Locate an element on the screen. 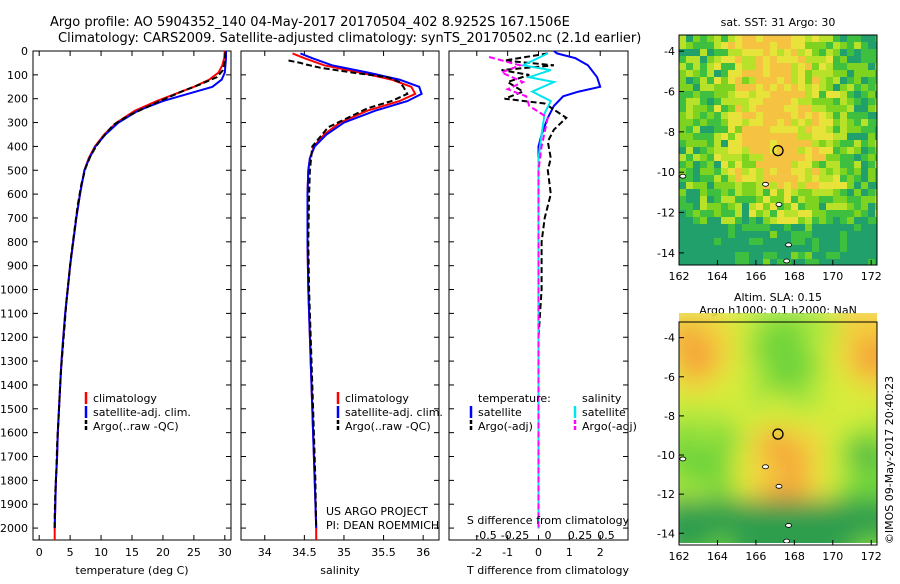 The image size is (900, 584). y-tick-label: 1100 is located at coordinates (14, 313).